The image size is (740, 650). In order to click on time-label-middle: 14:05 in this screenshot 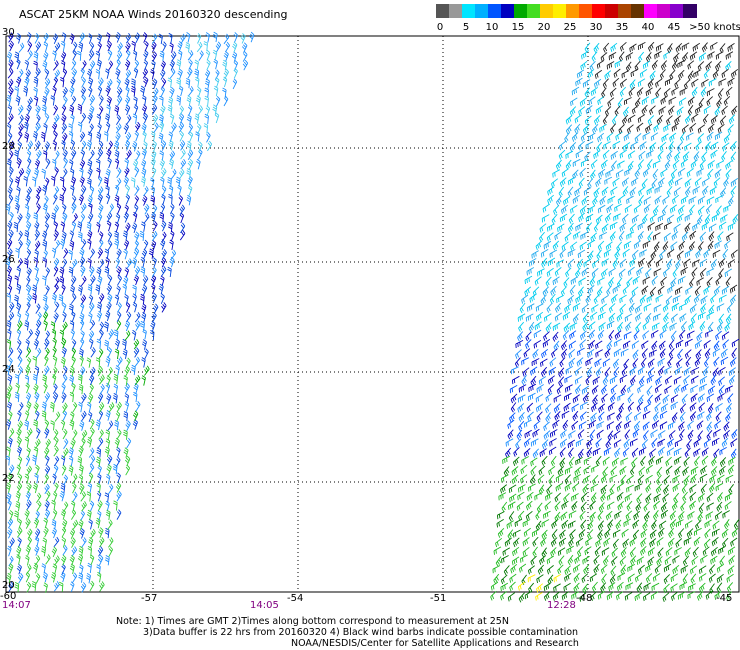, I will do `click(264, 605)`.